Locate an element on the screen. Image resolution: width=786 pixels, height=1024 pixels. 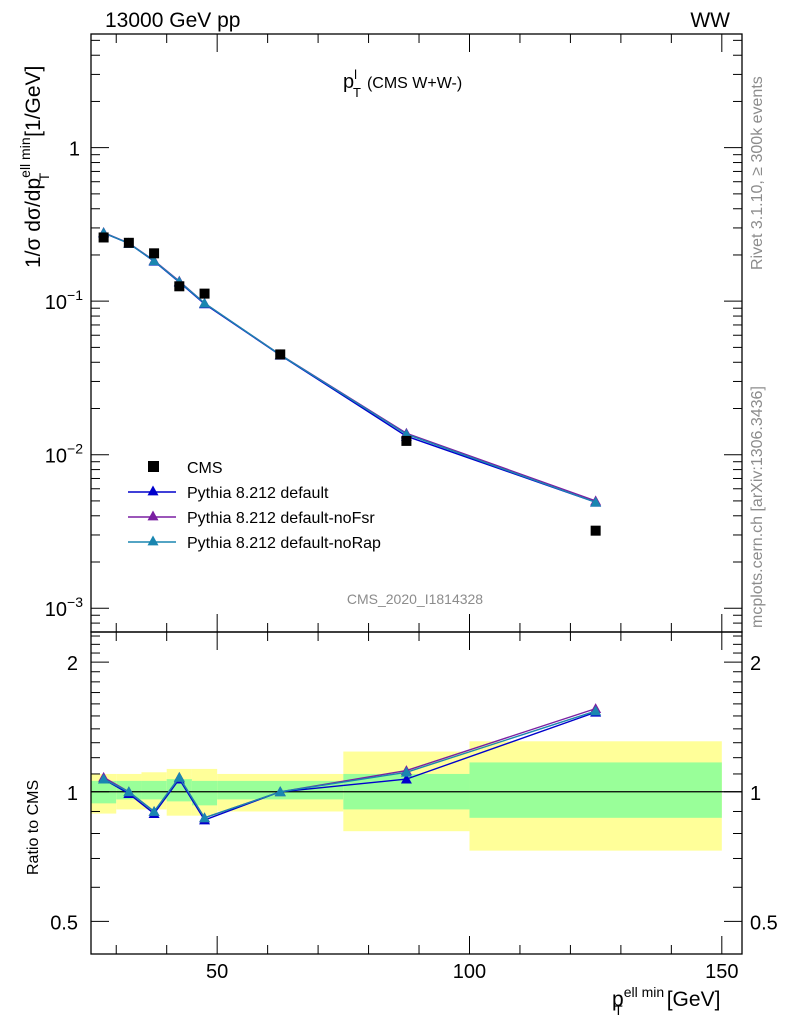
y-tick-label-1: 10⁻¹ is located at coordinates (64, 300).